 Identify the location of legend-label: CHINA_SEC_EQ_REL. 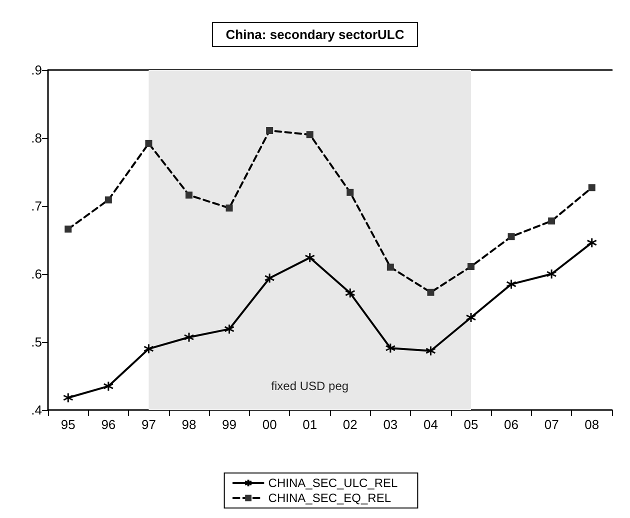
(330, 498).